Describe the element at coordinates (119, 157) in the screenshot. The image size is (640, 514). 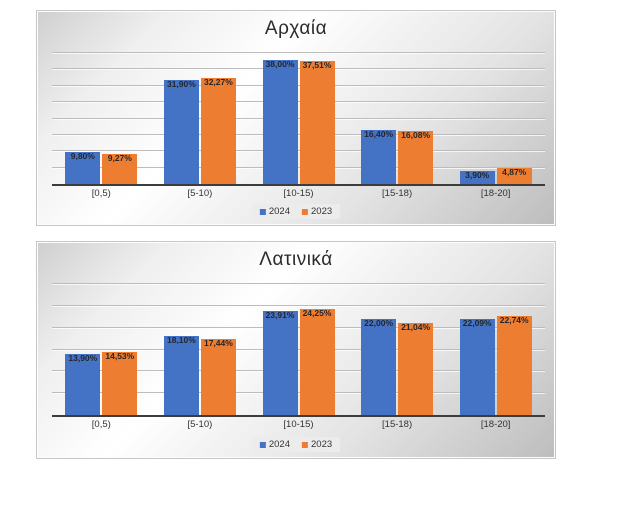
I see `data-label: 9,27%` at that location.